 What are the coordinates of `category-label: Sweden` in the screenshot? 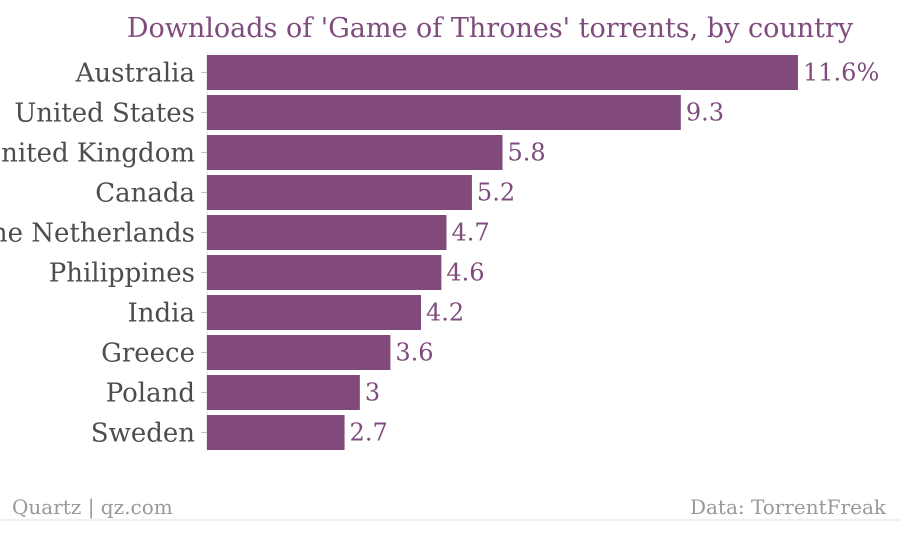 It's located at (143, 434).